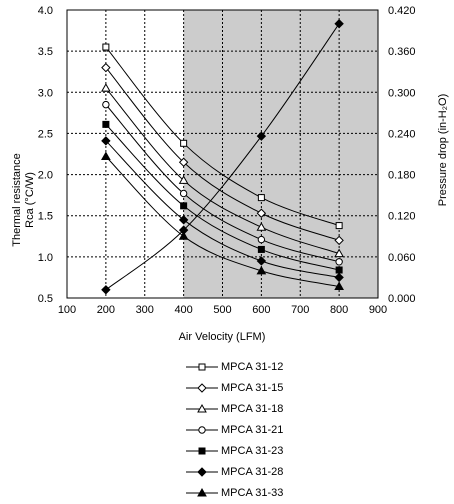 The width and height of the screenshot is (454, 504). I want to click on legend-item: MPCA 31-12, so click(265, 366).